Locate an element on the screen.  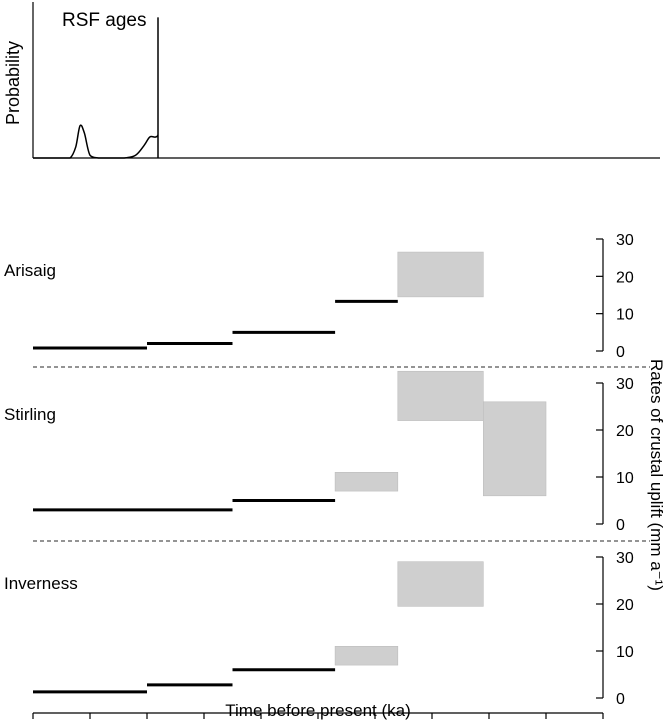
arisaig-y-tick-label-30: 30 is located at coordinates (625, 240).